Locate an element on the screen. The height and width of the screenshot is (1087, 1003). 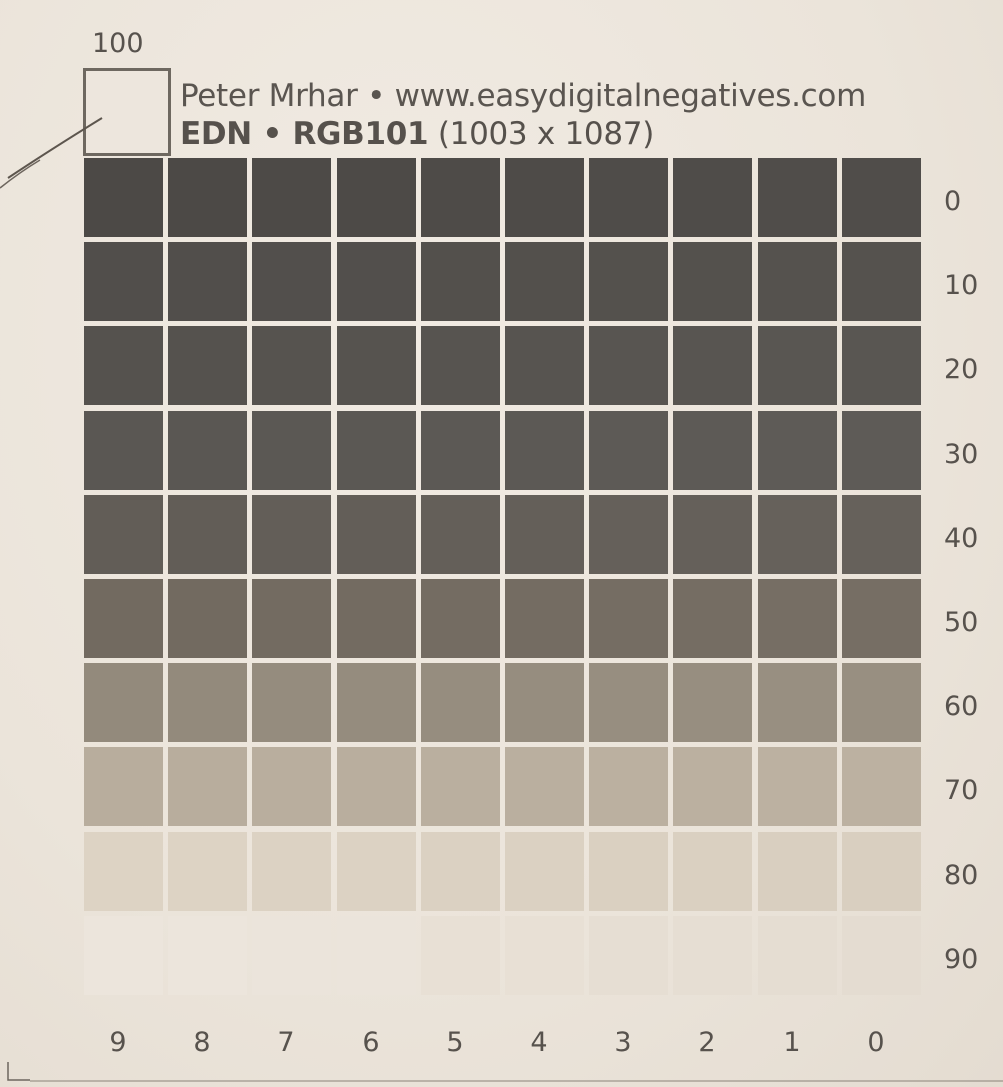
row-label: 20 is located at coordinates (961, 369).